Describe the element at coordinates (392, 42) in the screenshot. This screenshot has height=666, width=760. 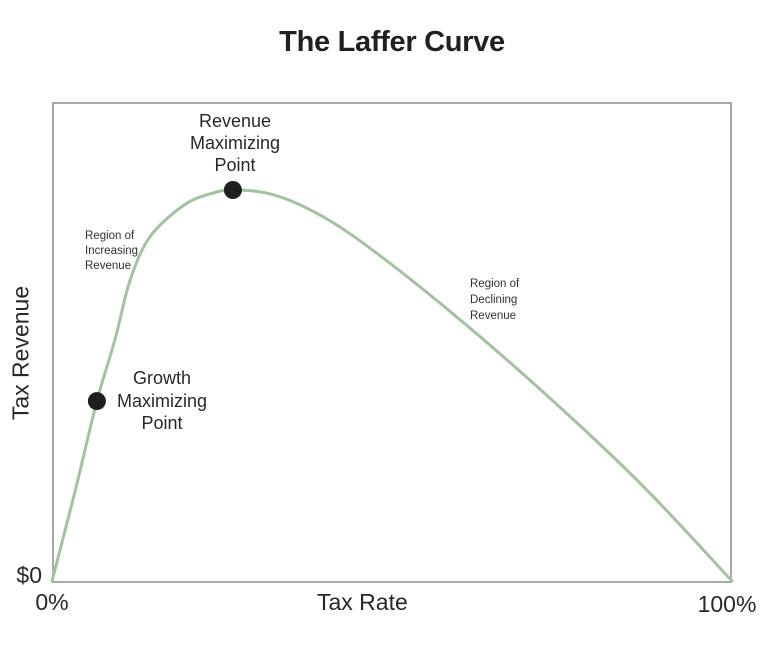
I see `chart-title: The Laffer Curve` at that location.